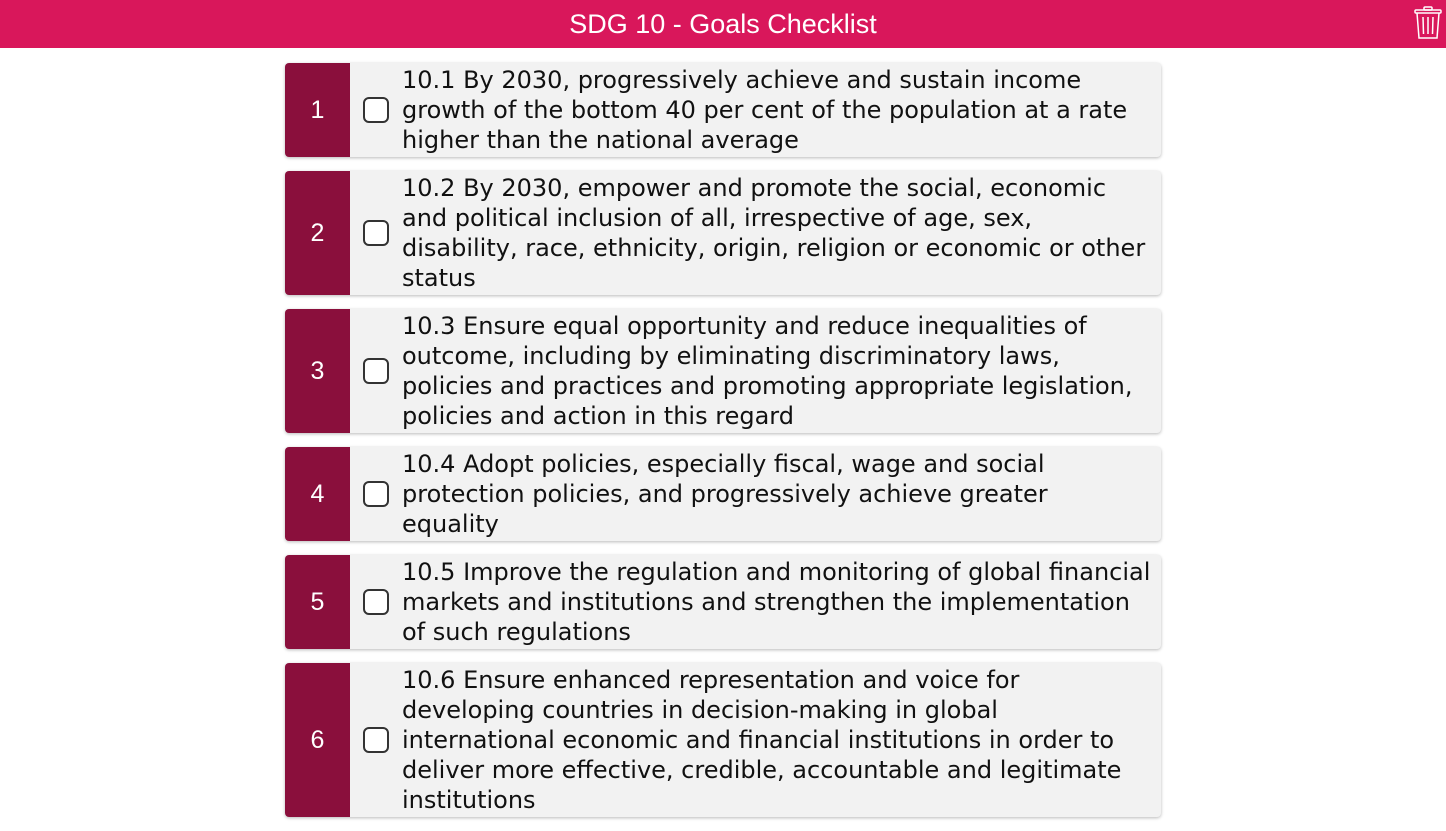 This screenshot has height=831, width=1446. What do you see at coordinates (317, 602) in the screenshot?
I see `item-number: 5` at bounding box center [317, 602].